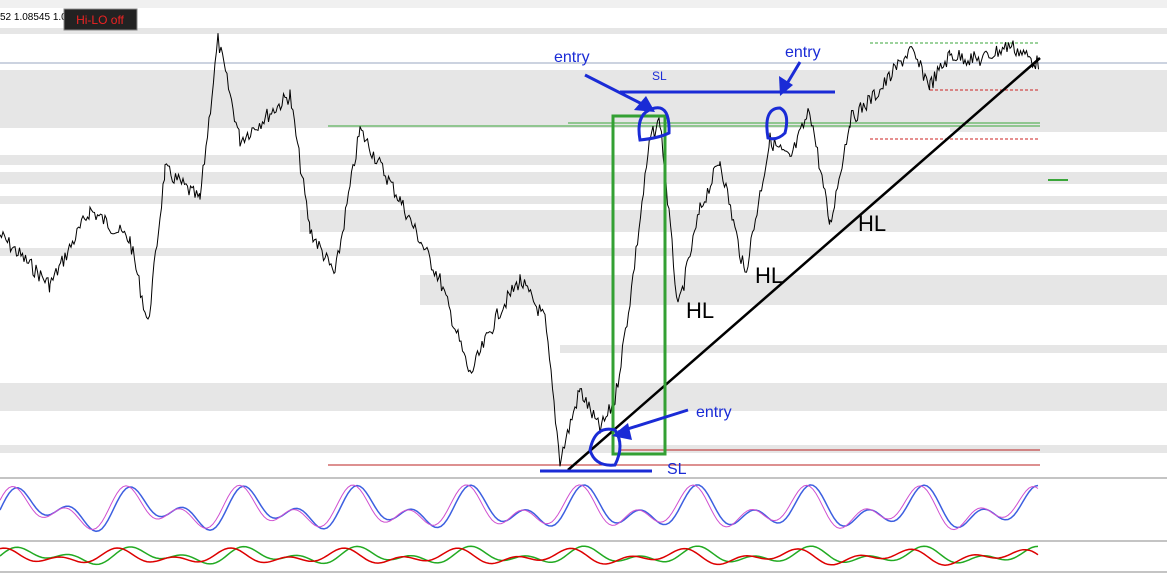 The height and width of the screenshot is (577, 1167). What do you see at coordinates (519, 507) in the screenshot?
I see `oscillator-signal` at bounding box center [519, 507].